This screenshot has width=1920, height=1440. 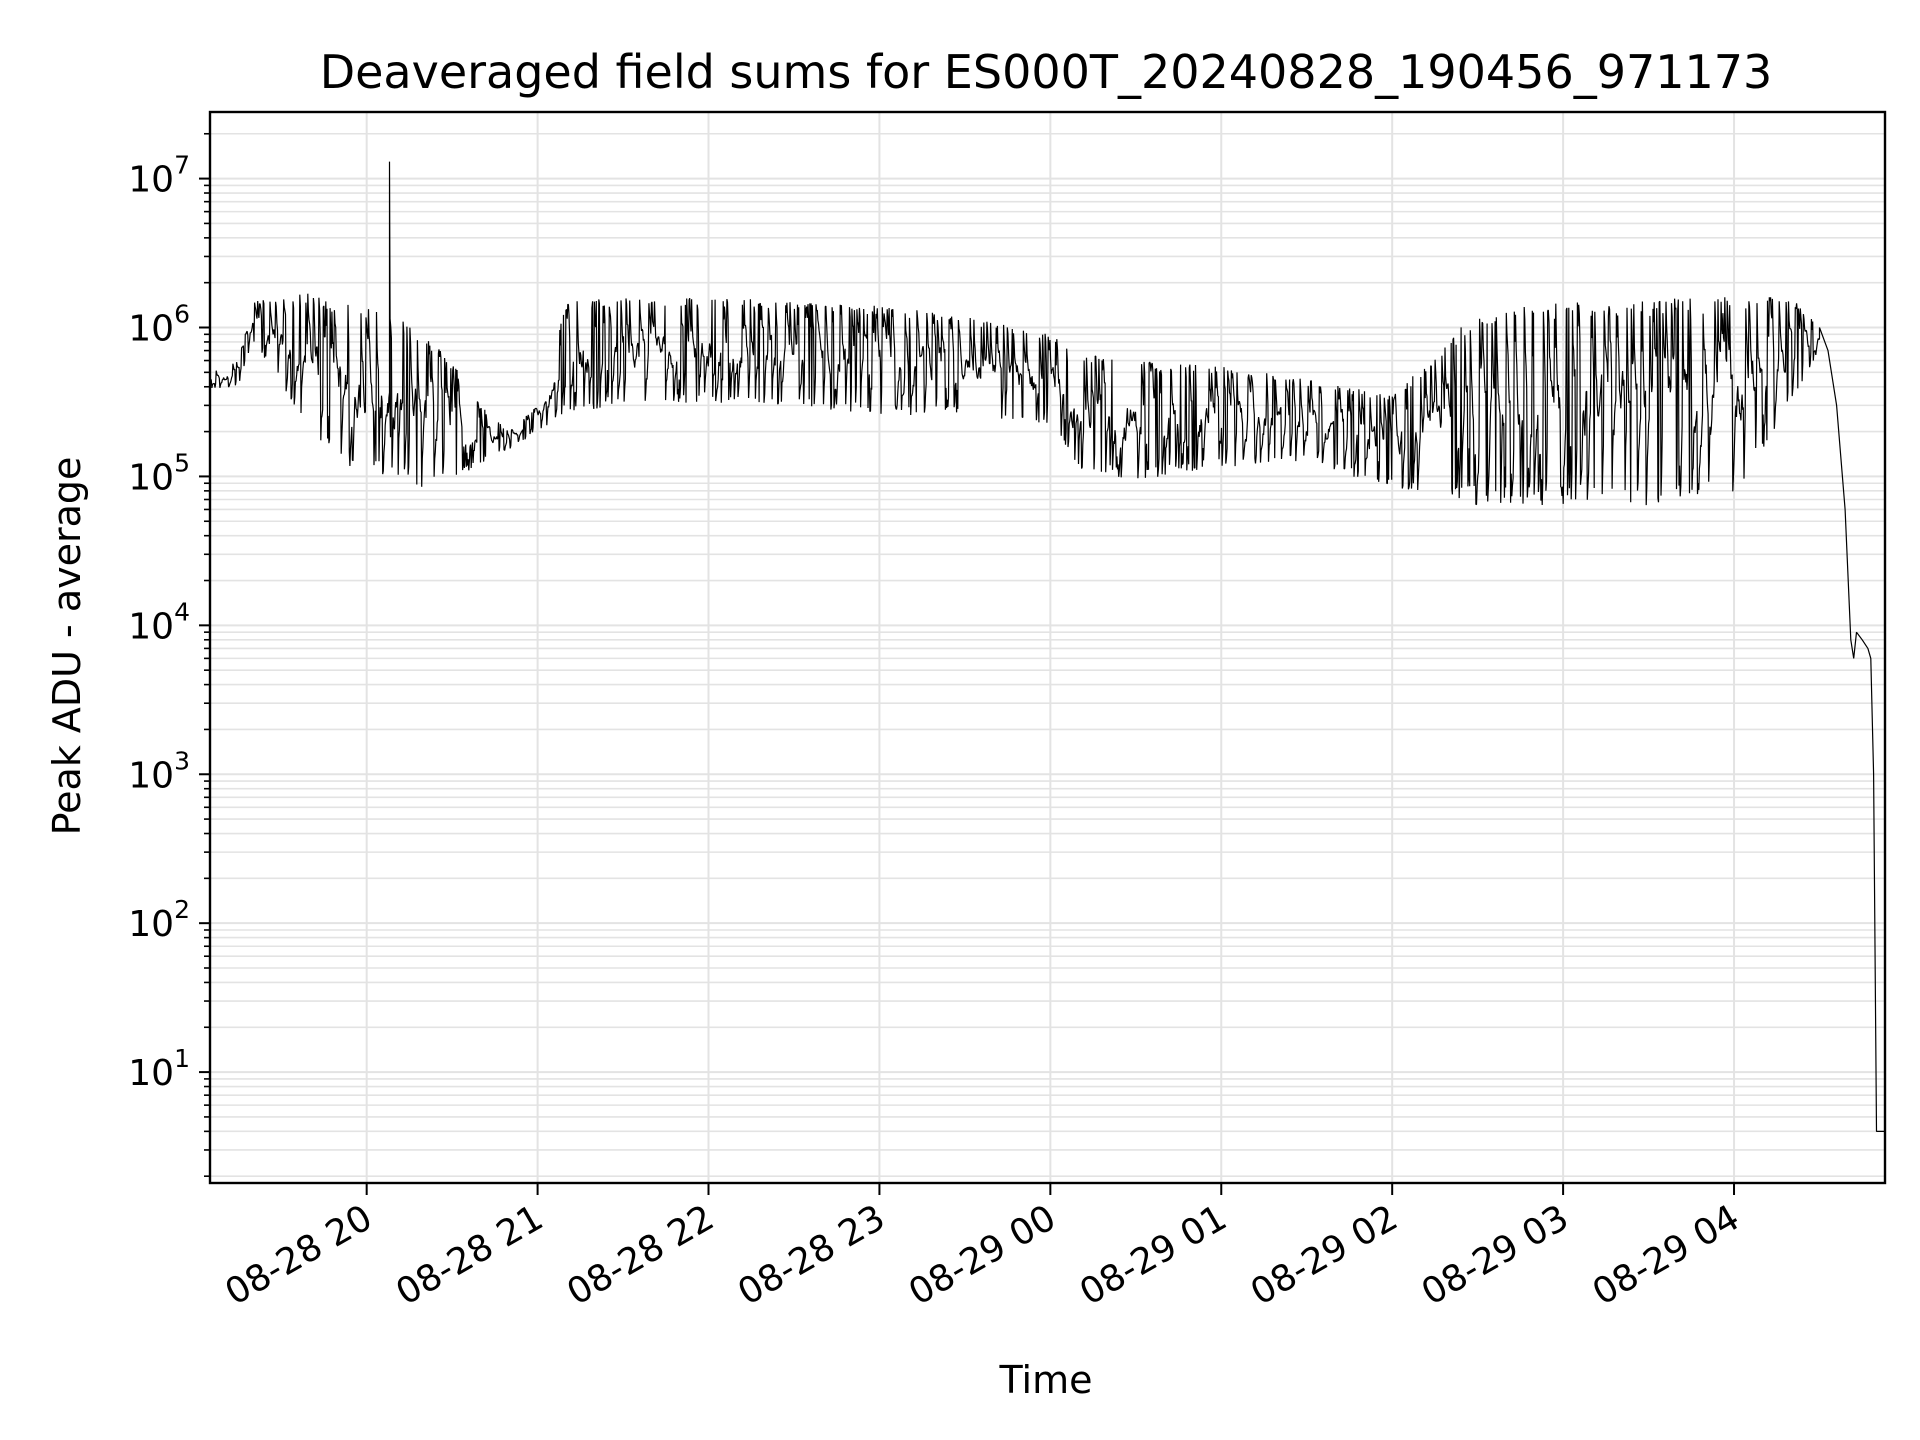 I want to click on y-tick-label: 10⁶, so click(x=159, y=325).